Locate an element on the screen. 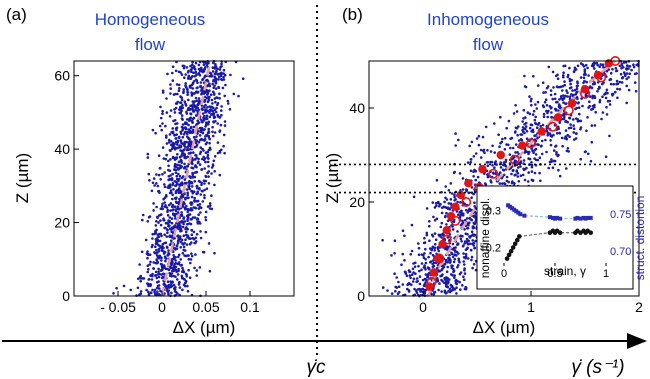  inset-x-tick-label: 0 is located at coordinates (504, 274).